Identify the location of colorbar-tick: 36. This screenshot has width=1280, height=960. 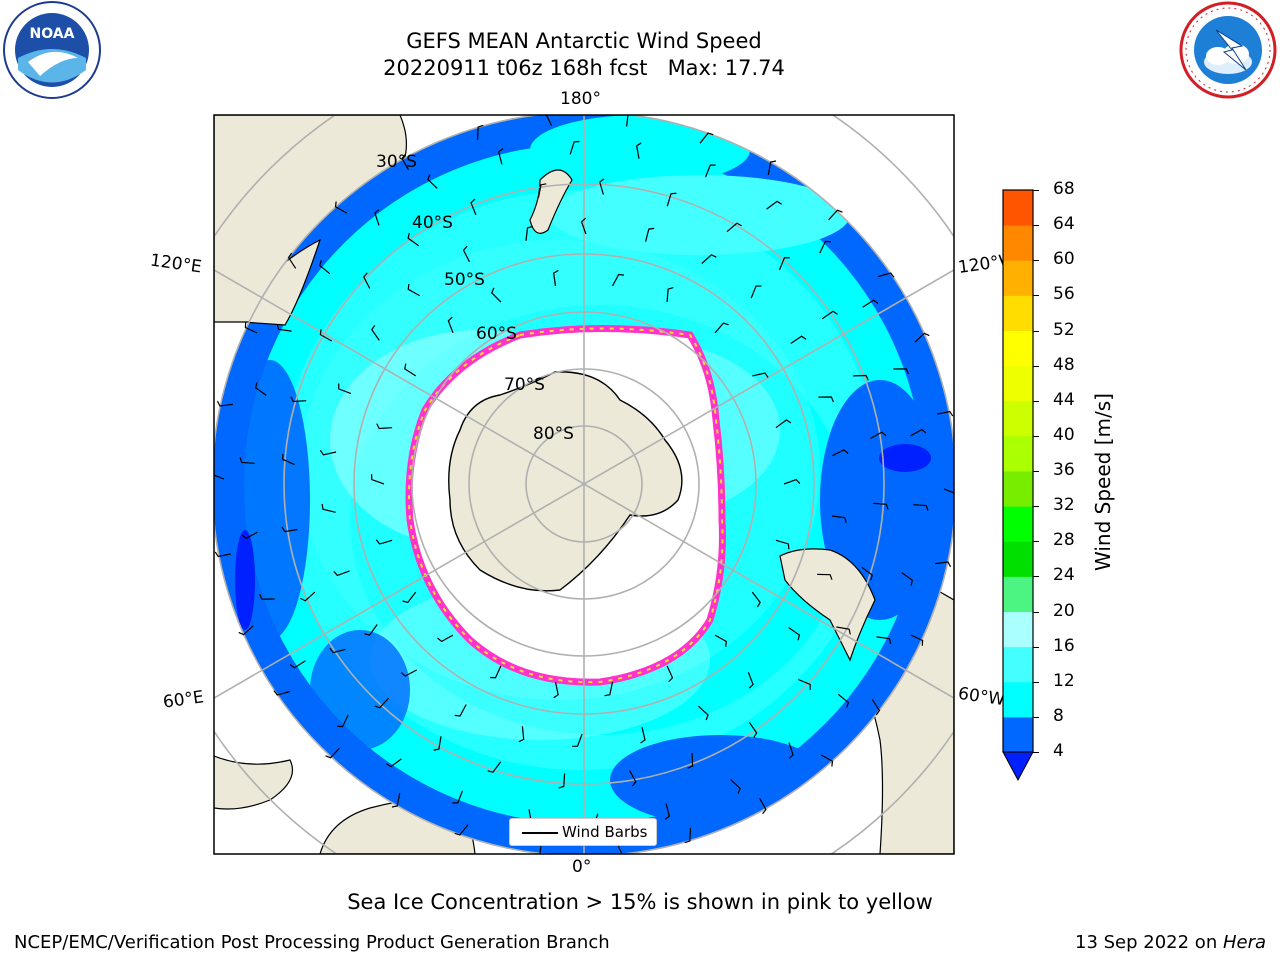
(1064, 470).